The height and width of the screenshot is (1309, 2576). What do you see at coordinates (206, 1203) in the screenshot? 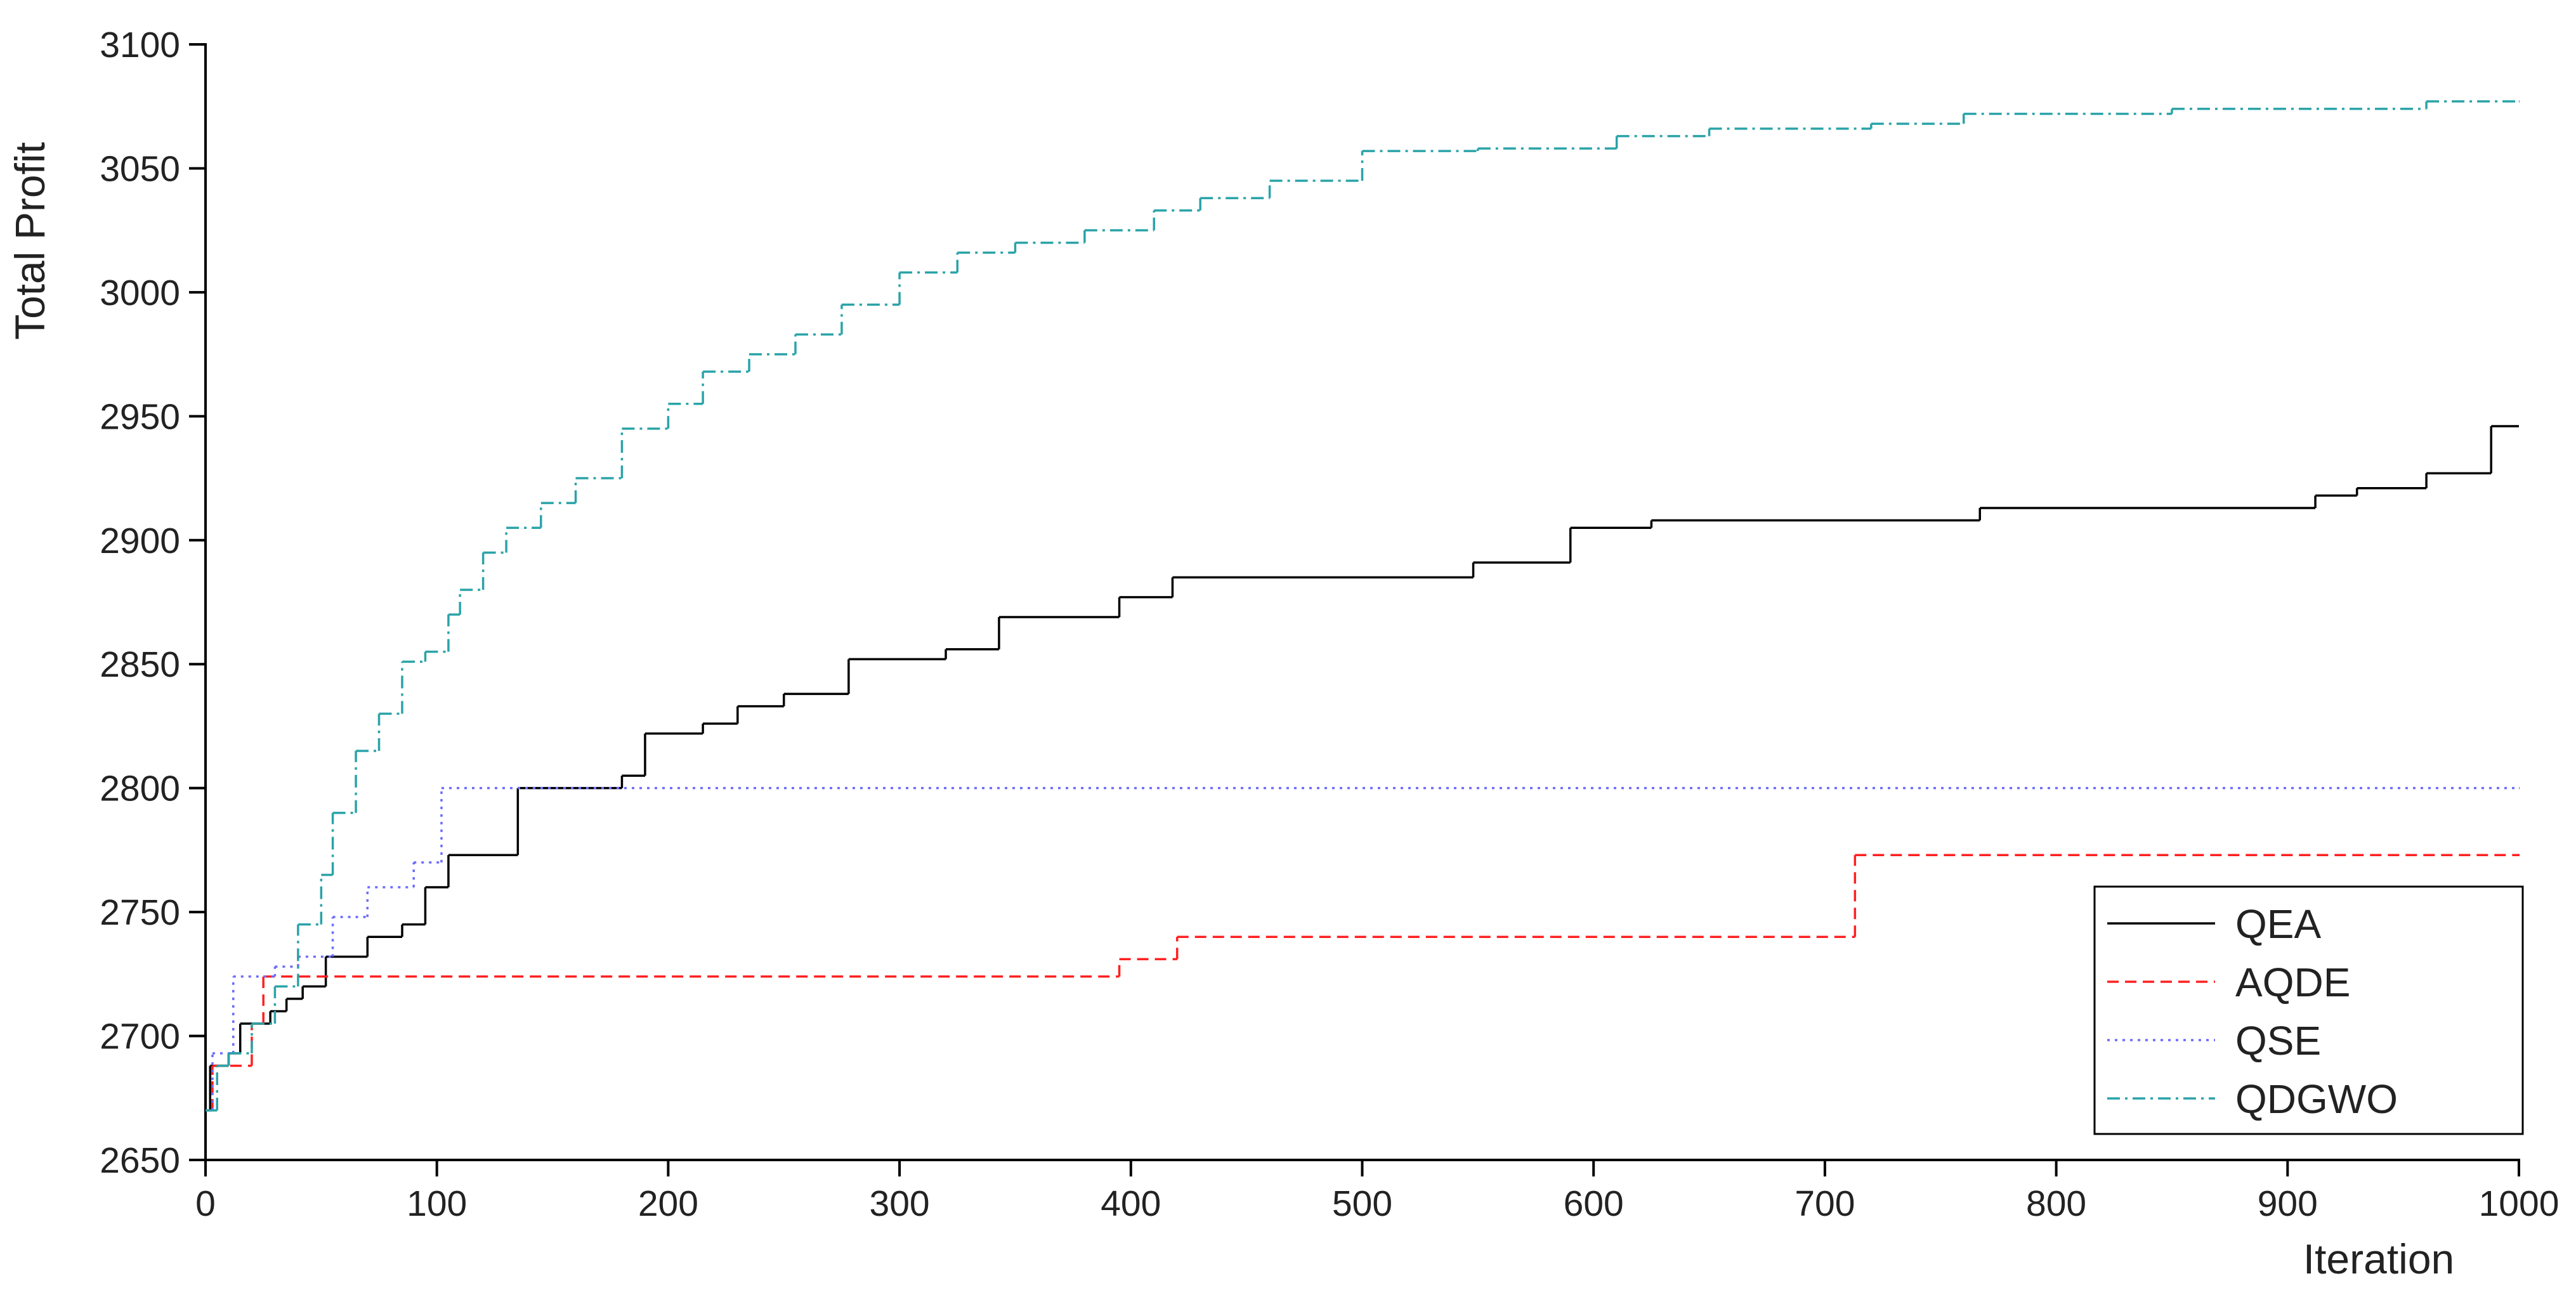
I see `x-tick-label: 0` at bounding box center [206, 1203].